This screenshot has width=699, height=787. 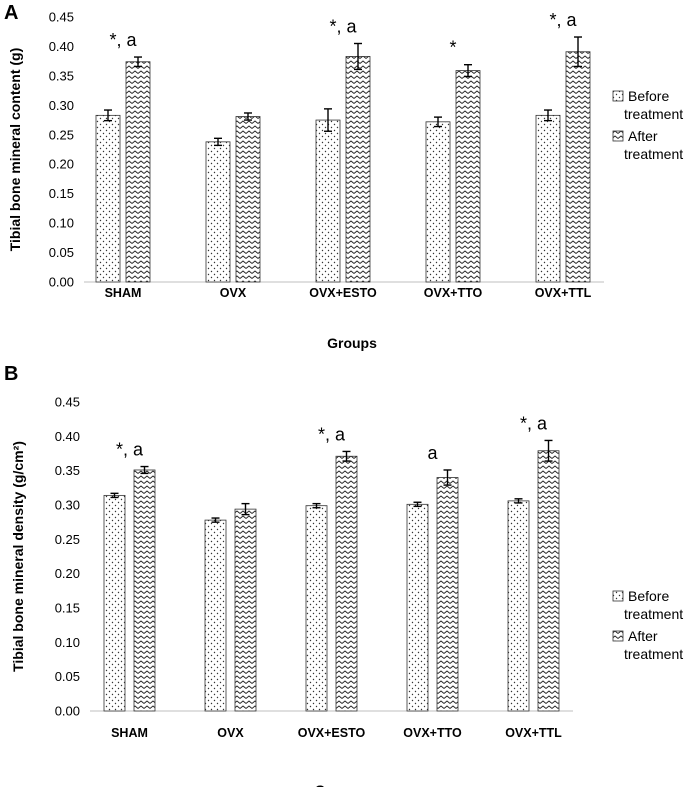 I want to click on y-axis-title: Tibial bone mineral content (g), so click(x=15, y=150).